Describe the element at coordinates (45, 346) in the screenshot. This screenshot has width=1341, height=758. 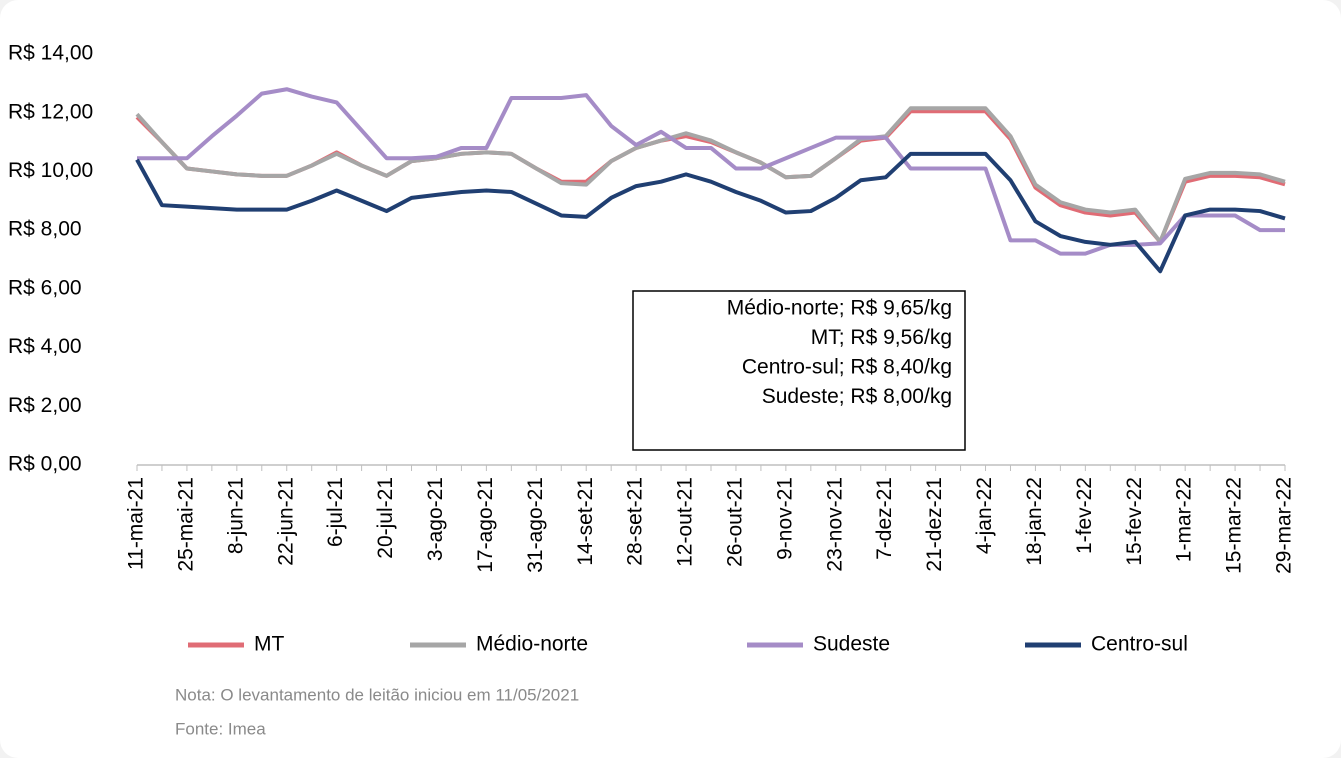
I see `y-tick-label: R$ 4,00` at that location.